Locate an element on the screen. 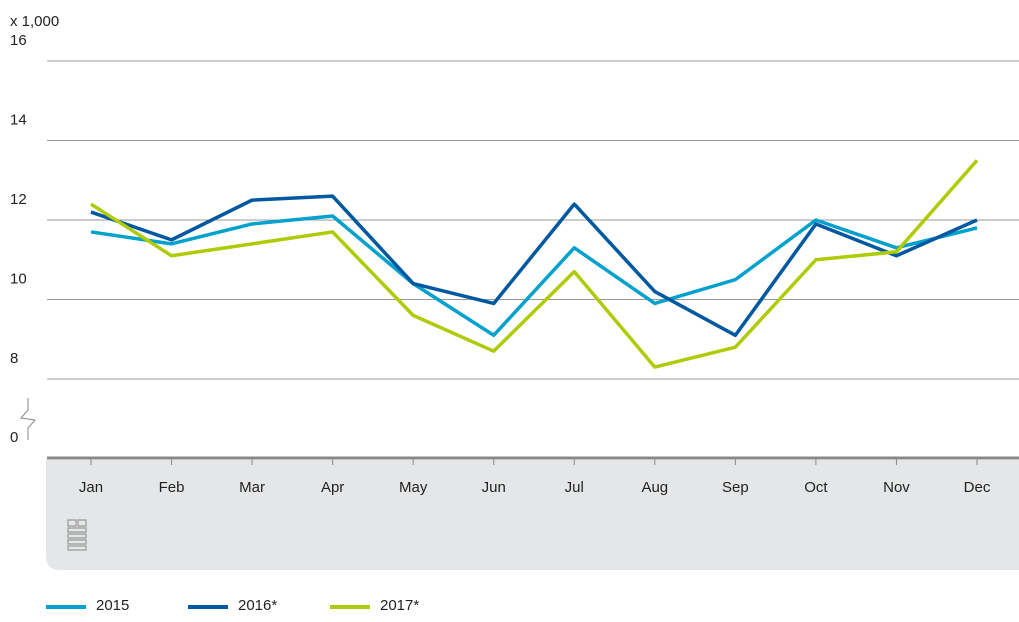  y-unit: x 1,000 is located at coordinates (34, 21).